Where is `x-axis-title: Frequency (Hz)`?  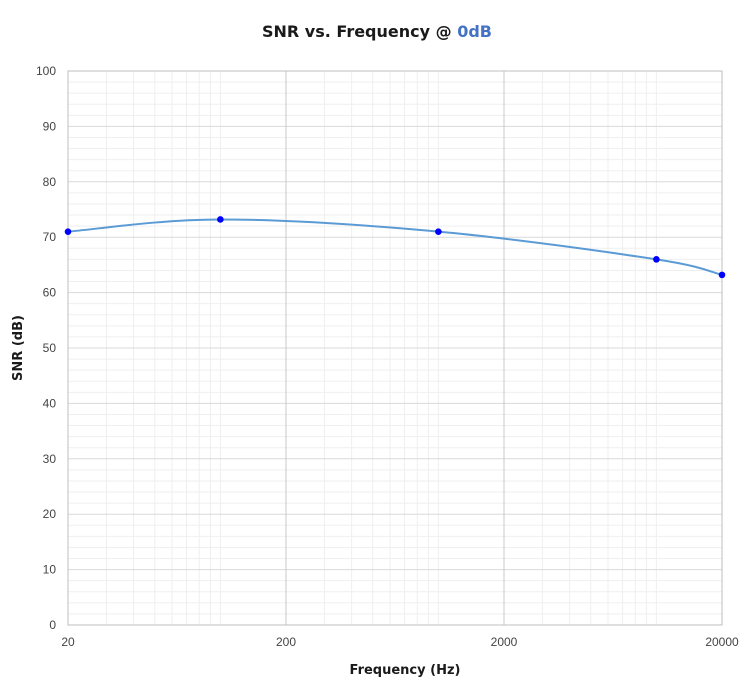 x-axis-title: Frequency (Hz) is located at coordinates (405, 670).